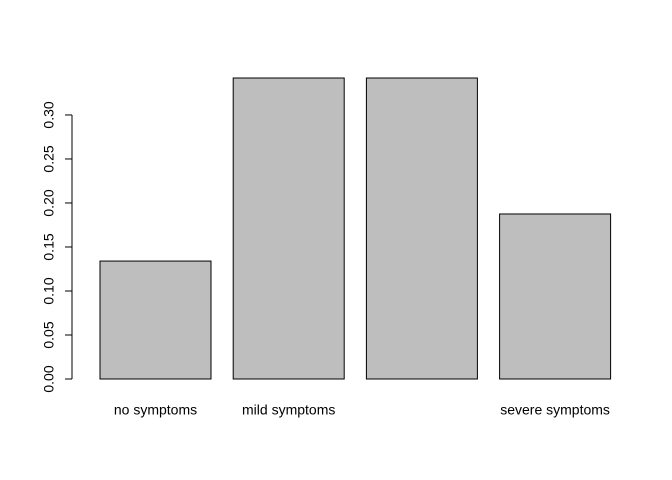 This screenshot has width=672, height=480. Describe the element at coordinates (555, 410) in the screenshot. I see `x-tick-label: severe symptoms` at that location.